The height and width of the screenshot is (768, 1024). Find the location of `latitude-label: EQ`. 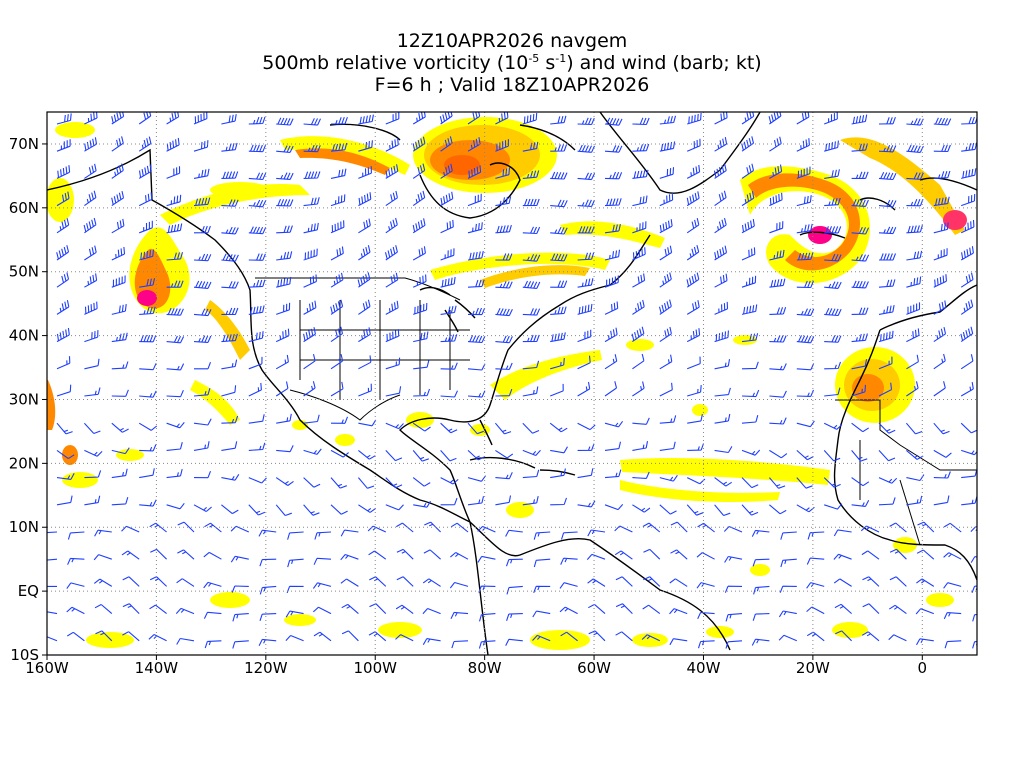

latitude-label: EQ is located at coordinates (28, 591).